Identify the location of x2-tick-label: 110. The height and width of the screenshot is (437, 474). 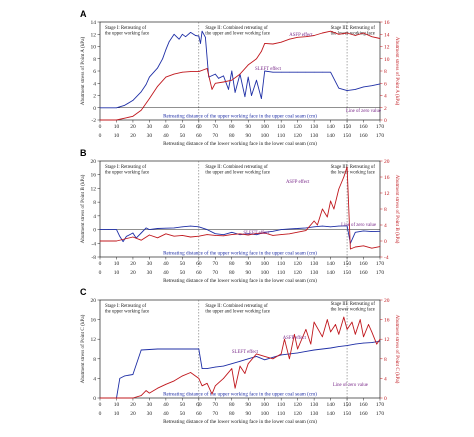
(281, 264).